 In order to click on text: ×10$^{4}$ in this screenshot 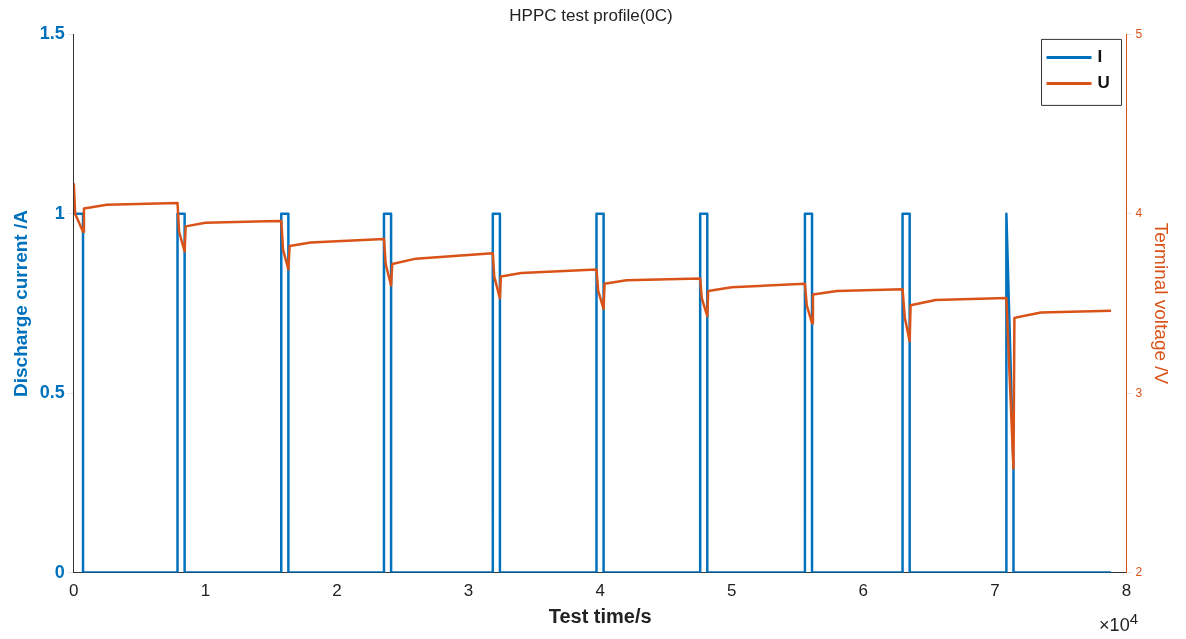, I will do `click(1118, 623)`.